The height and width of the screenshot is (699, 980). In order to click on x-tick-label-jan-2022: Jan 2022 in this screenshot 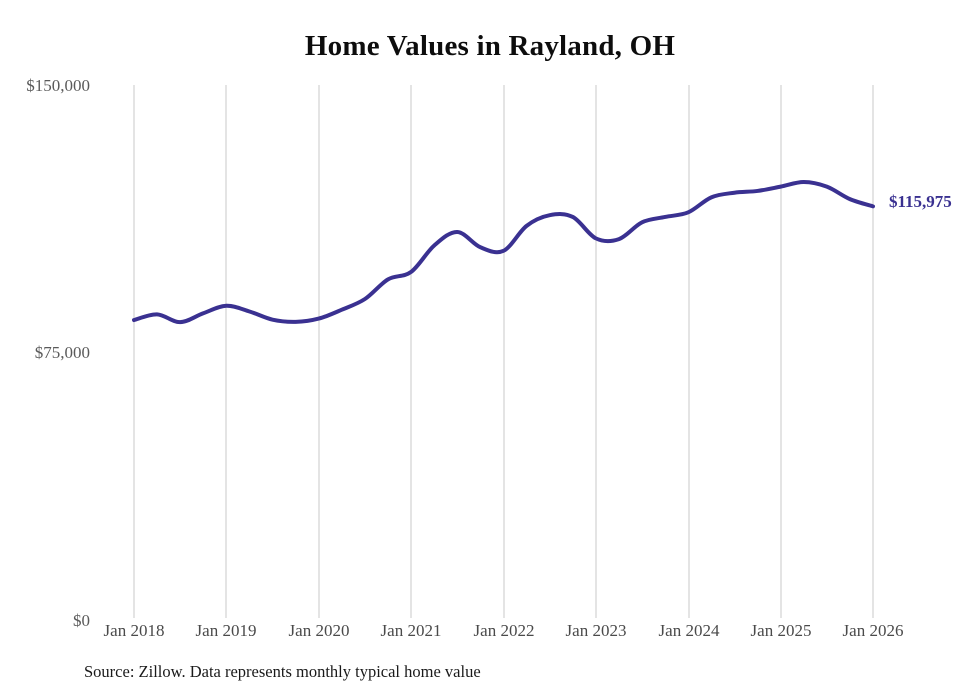, I will do `click(504, 630)`.